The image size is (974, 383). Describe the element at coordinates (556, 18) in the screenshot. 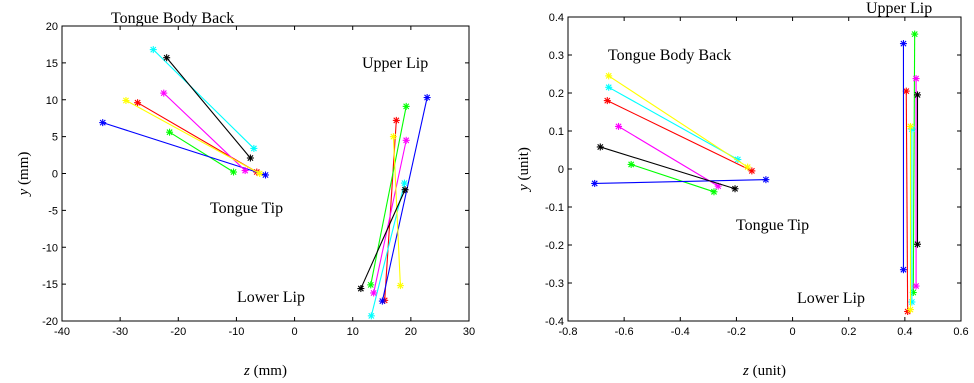

I see `y-tick-label: 0.4` at that location.